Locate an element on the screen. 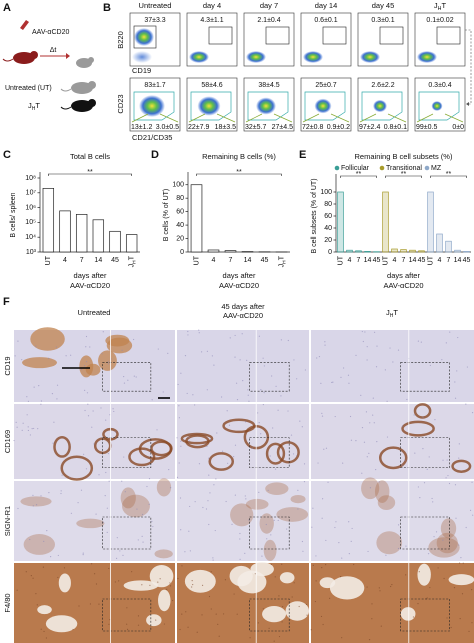 Image resolution: width=474 pixels, height=643 pixels. panel-label: A is located at coordinates (7, 8).